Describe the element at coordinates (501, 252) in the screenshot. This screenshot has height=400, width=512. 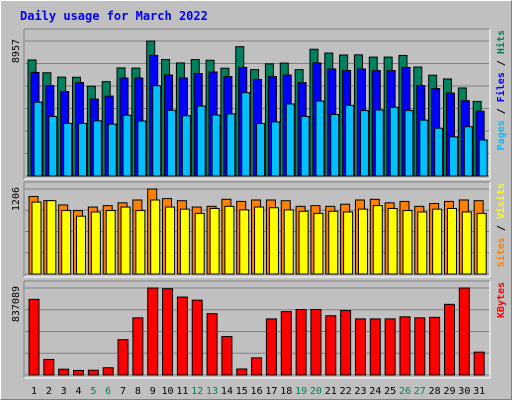
I see `legend-sites: Sites` at that location.